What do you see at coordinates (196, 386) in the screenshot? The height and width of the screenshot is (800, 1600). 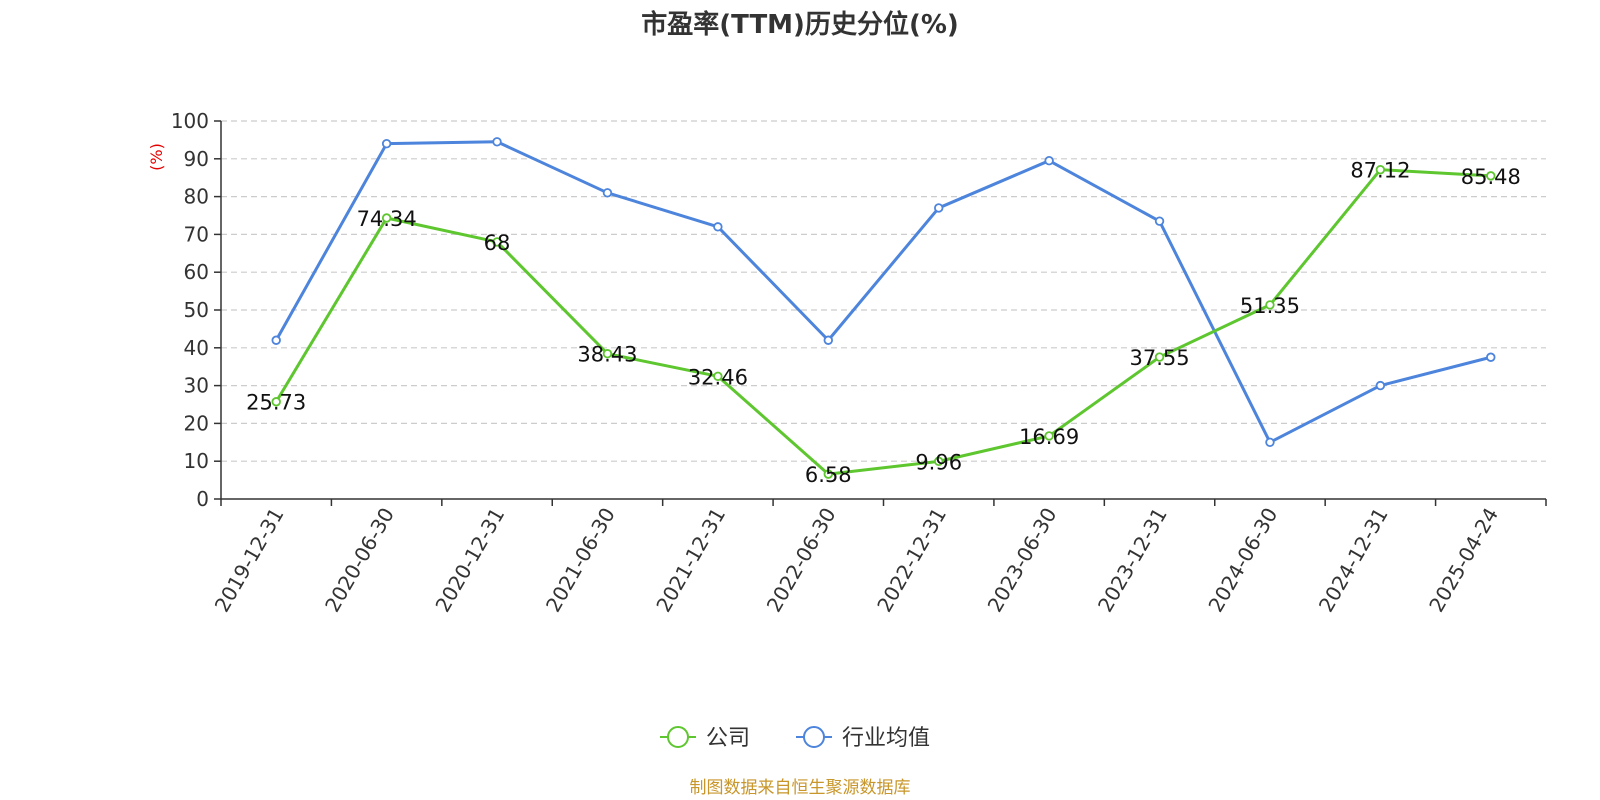 I see `y-tick-label: 30` at bounding box center [196, 386].